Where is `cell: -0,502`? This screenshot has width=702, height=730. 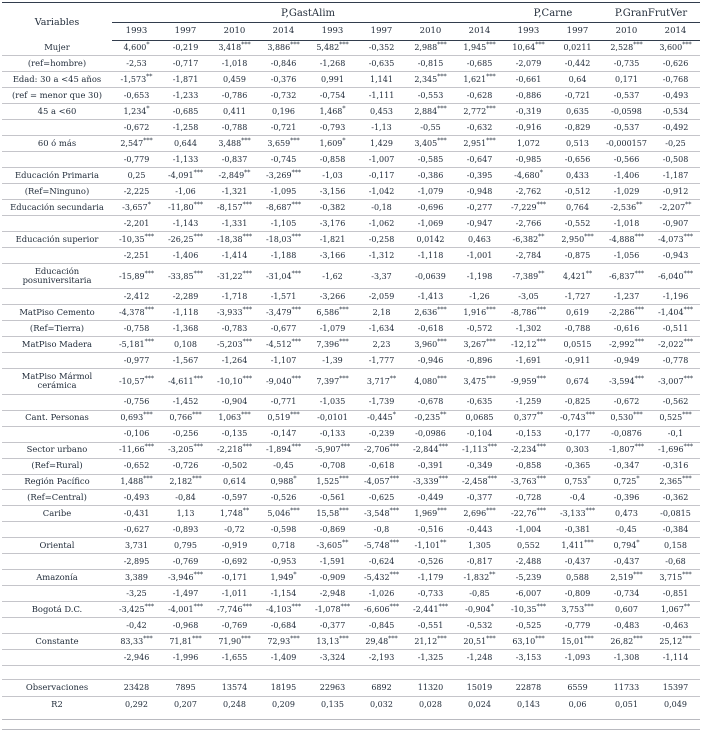 cell: -0,502 is located at coordinates (234, 465).